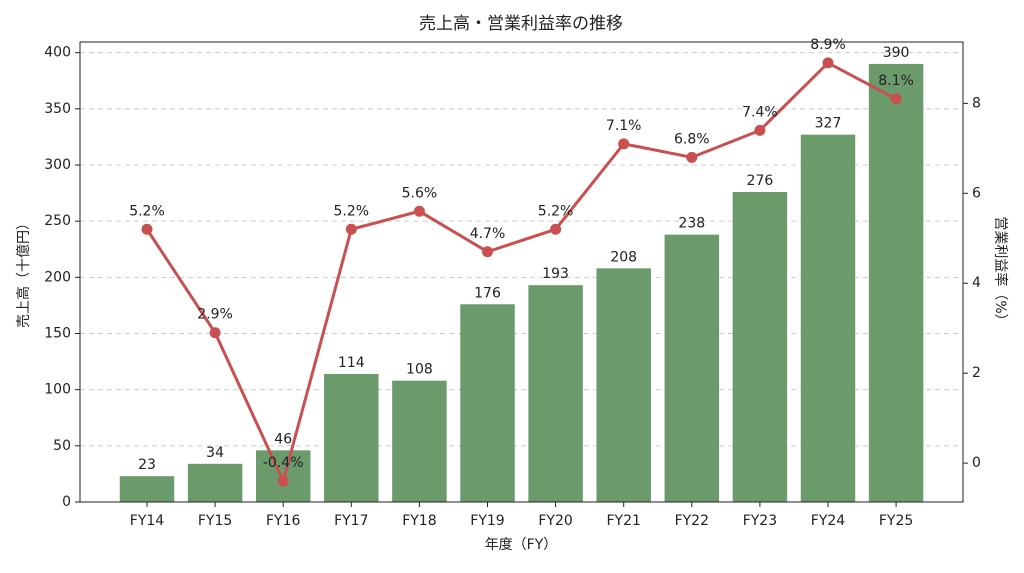  I want to click on bar-value-label: 34, so click(215, 453).